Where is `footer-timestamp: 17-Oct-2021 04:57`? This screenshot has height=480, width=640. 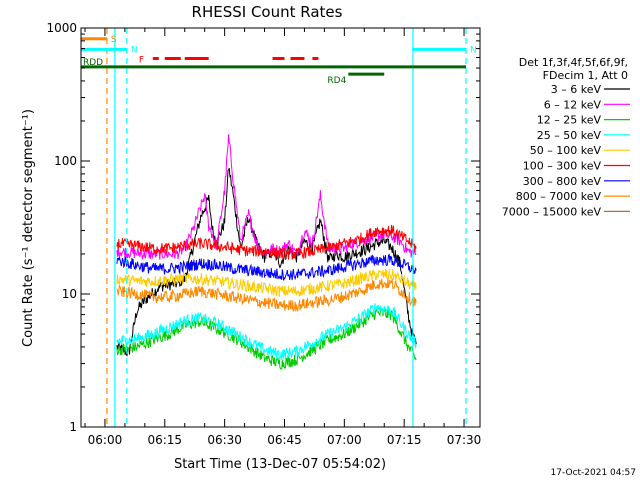 footer-timestamp: 17-Oct-2021 04:57 is located at coordinates (593, 473).